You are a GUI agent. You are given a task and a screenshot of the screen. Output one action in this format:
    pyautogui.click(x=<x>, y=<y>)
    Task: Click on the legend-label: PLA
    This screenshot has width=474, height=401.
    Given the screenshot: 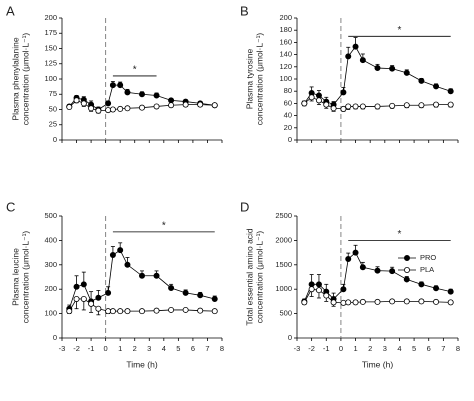 What is the action you would take?
    pyautogui.click(x=427, y=269)
    